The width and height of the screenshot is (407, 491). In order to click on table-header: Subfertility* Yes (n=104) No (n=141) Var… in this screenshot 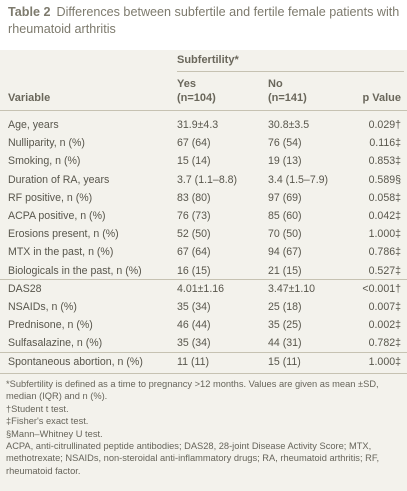, I will do `click(203, 80)`.